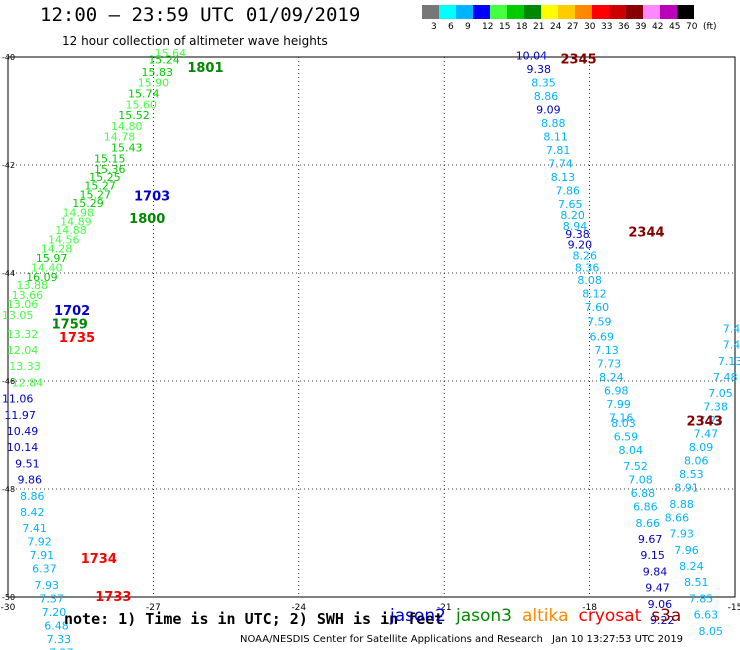 This screenshot has height=650, width=740. What do you see at coordinates (27, 463) in the screenshot?
I see `wave-height-value: 9.51` at bounding box center [27, 463].